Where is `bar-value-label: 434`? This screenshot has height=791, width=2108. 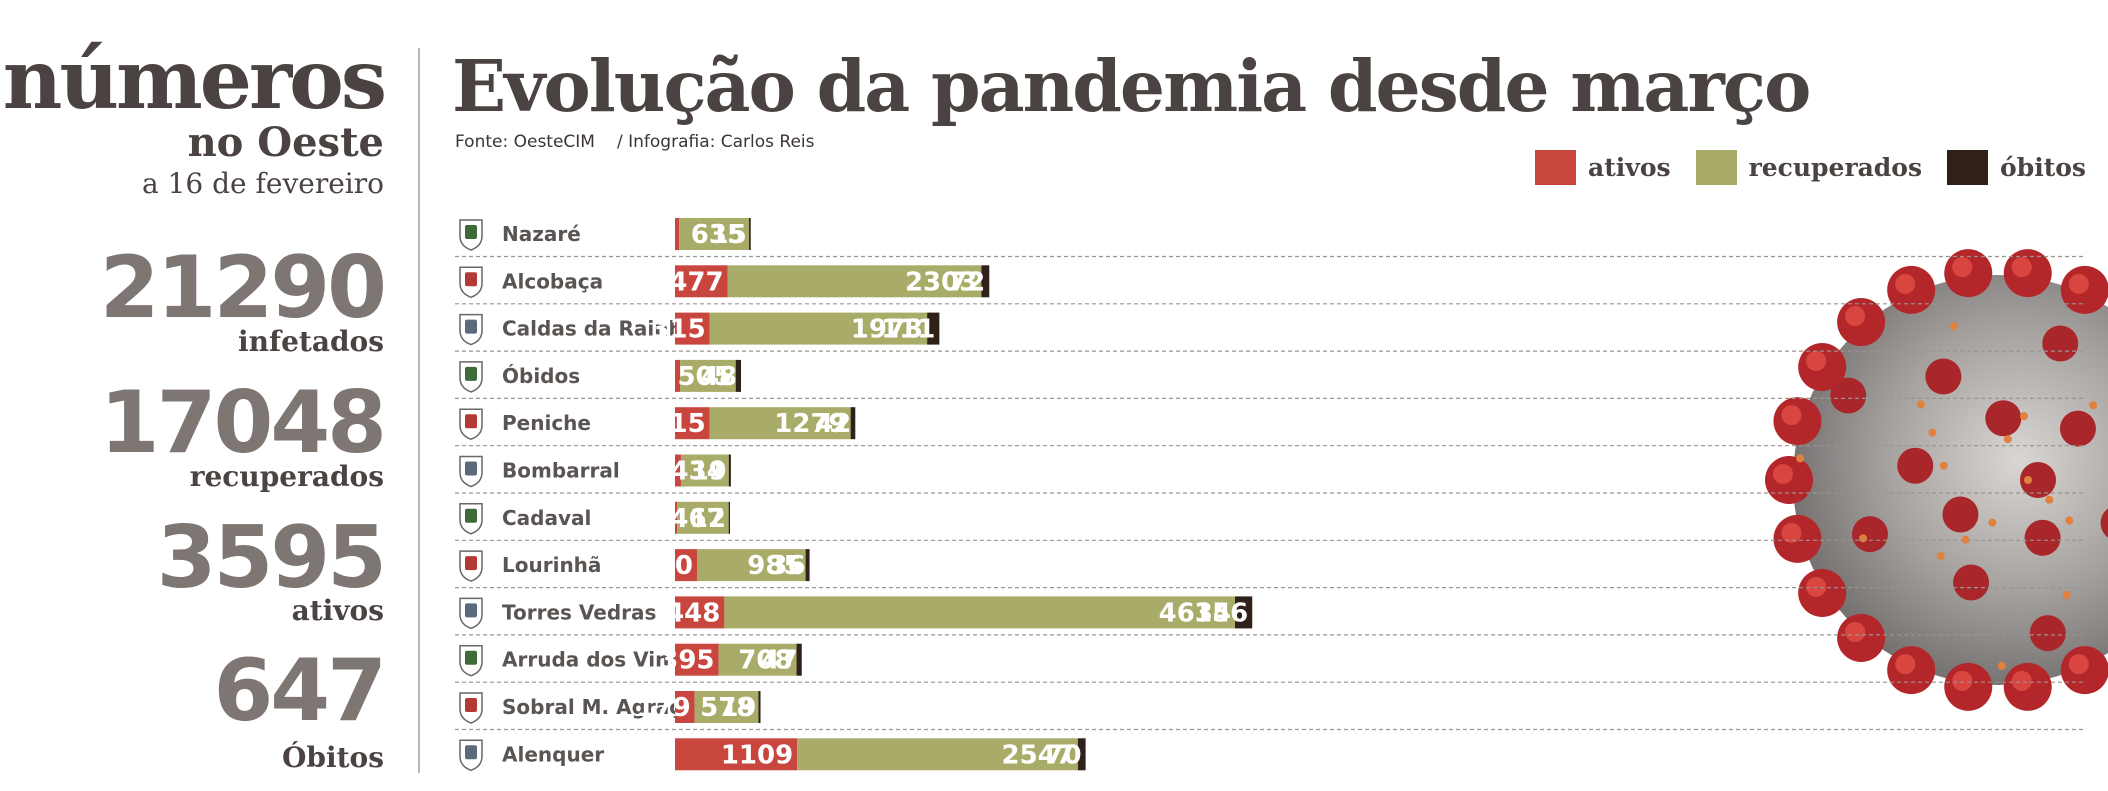
bar-value-label: 434 is located at coordinates (697, 472).